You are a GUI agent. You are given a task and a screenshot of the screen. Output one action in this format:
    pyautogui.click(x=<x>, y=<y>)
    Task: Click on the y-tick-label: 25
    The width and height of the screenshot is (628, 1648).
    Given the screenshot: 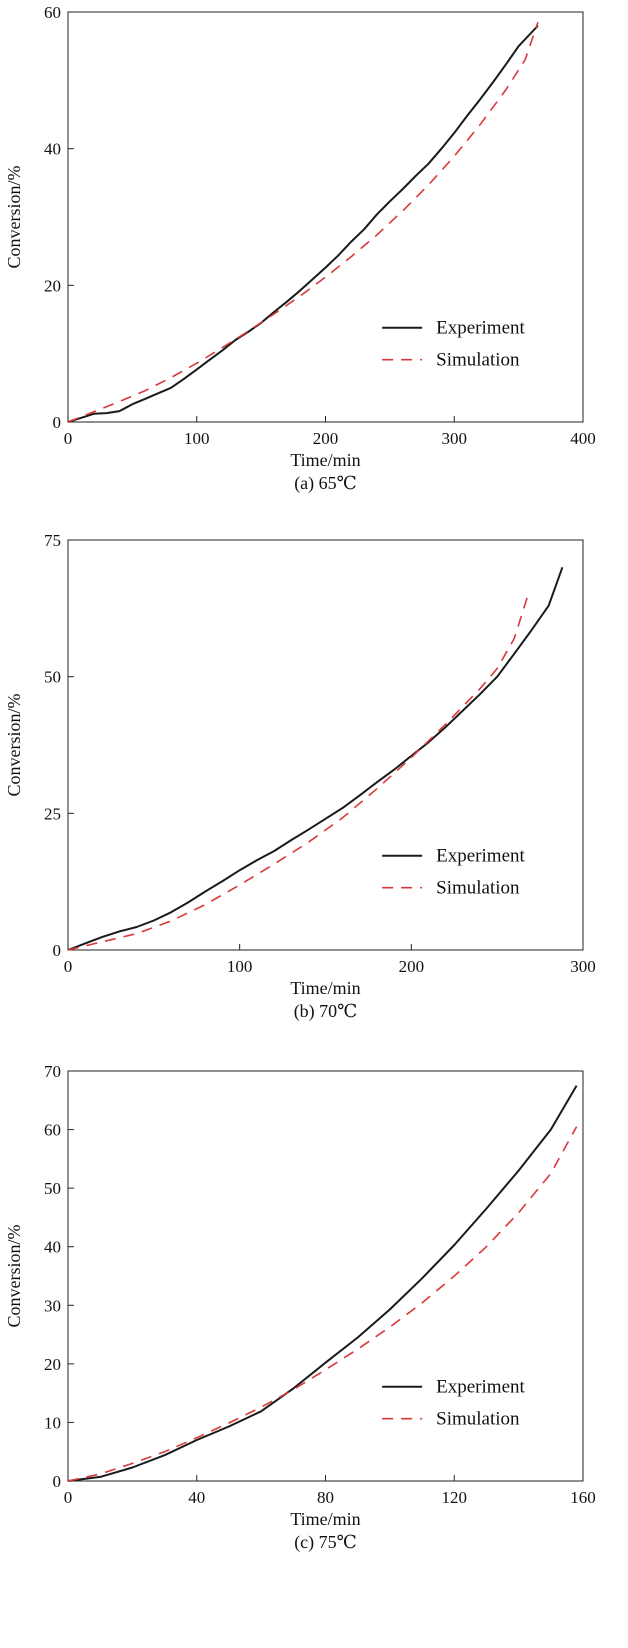 What is the action you would take?
    pyautogui.click(x=52, y=813)
    